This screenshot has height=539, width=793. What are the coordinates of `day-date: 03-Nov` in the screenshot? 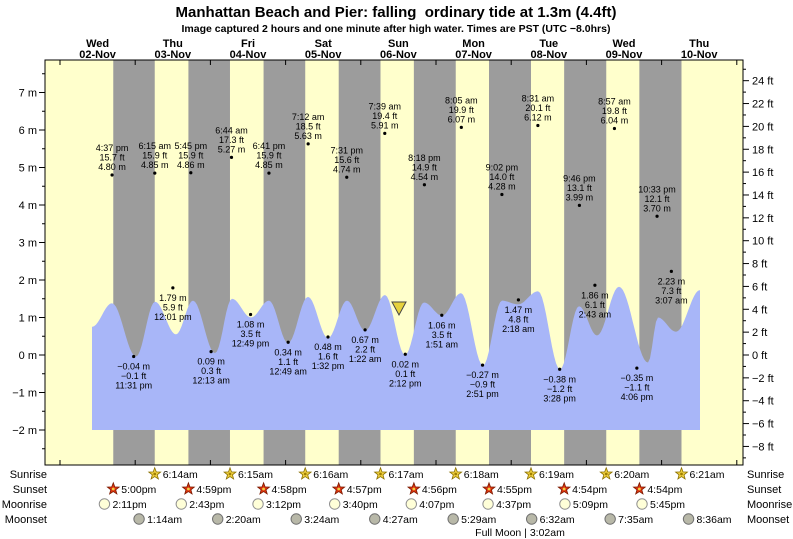 It's located at (173, 55).